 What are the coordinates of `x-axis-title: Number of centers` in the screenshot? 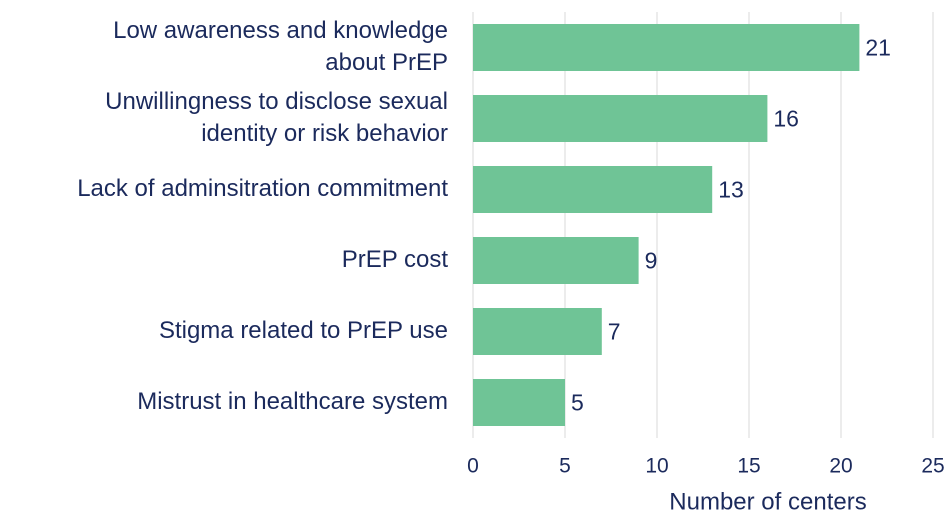 It's located at (767, 501).